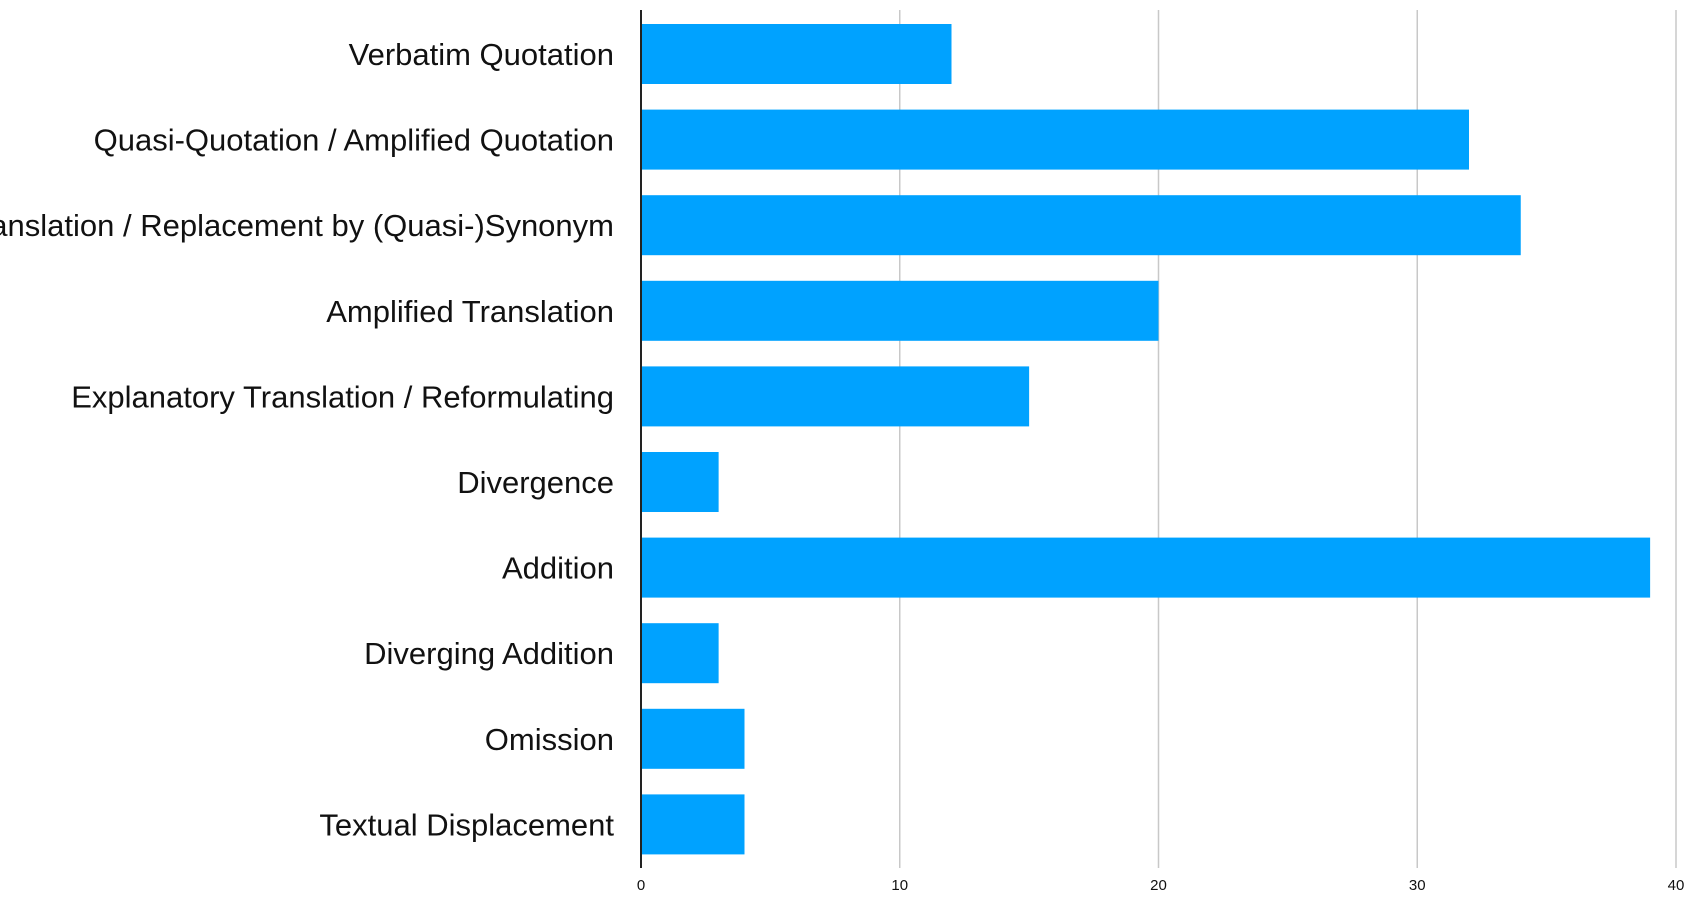 The image size is (1695, 902). What do you see at coordinates (899, 885) in the screenshot?
I see `x-tick-label: 10` at bounding box center [899, 885].